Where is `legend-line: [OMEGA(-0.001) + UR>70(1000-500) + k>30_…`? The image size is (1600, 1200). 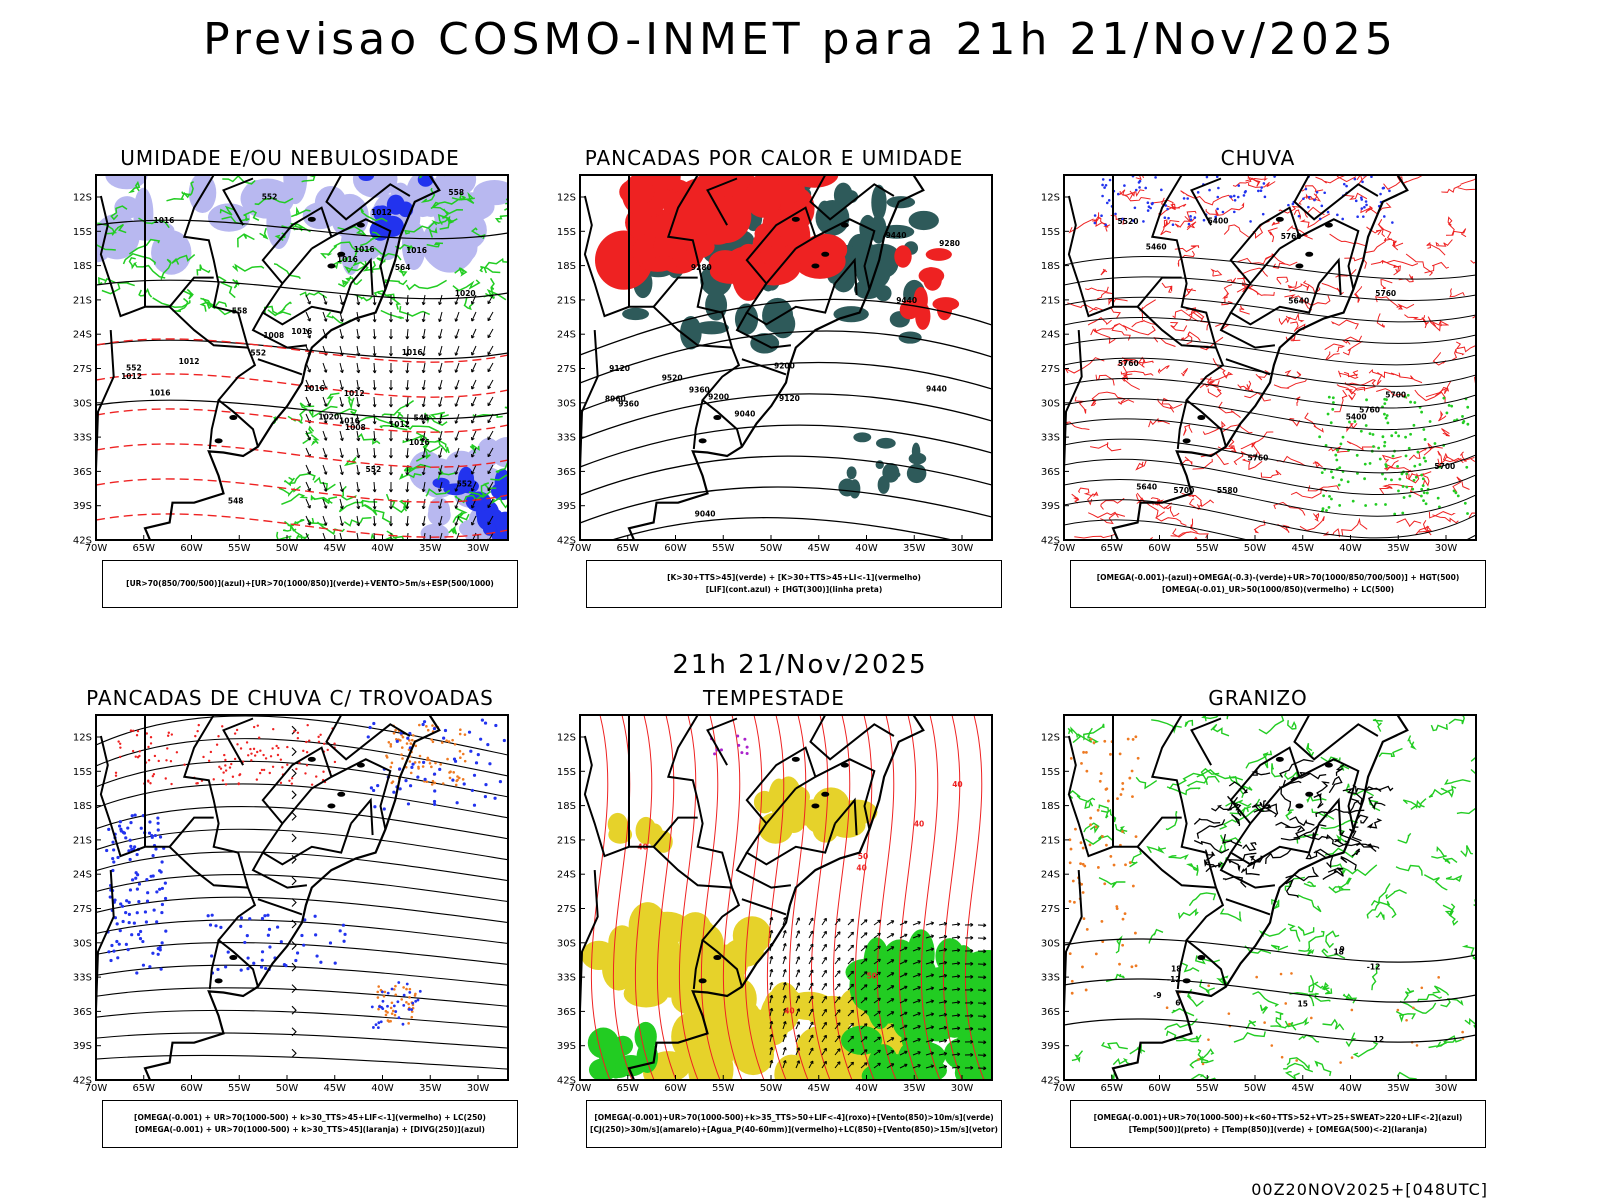 legend-line: [OMEGA(-0.001) + UR>70(1000-500) + k>30_… is located at coordinates (310, 1129).